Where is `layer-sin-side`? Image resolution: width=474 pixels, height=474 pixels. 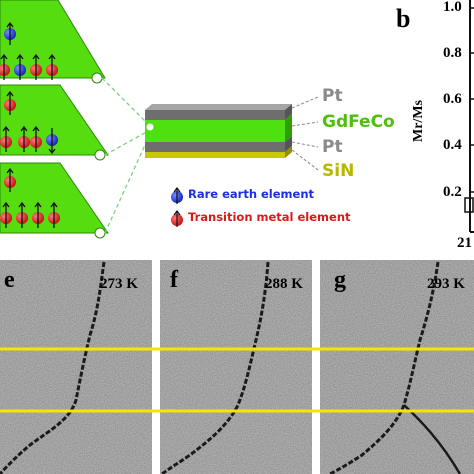 layer-sin-side is located at coordinates (288, 152).